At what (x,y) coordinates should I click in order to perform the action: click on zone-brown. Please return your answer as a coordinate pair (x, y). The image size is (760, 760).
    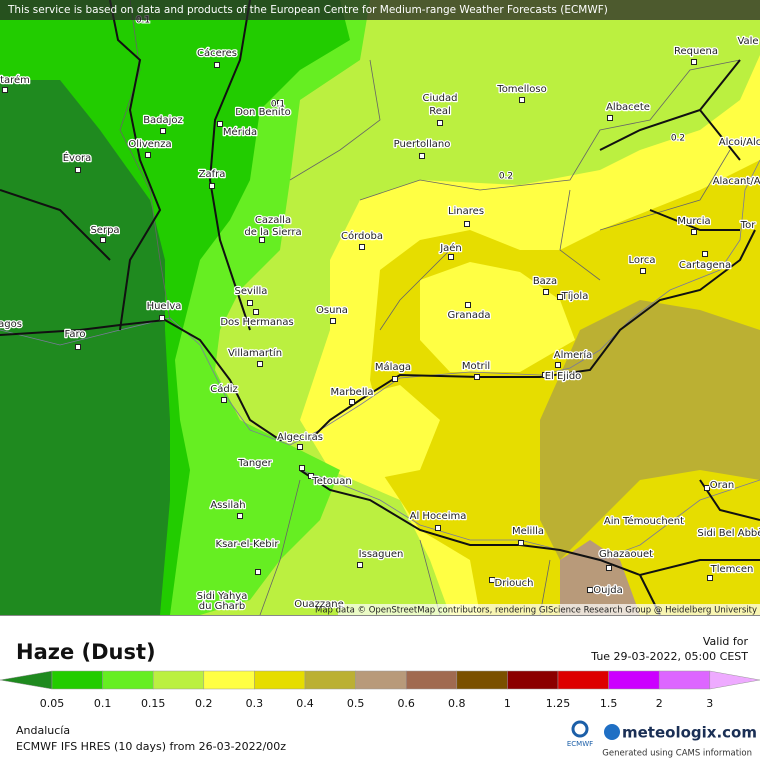
    Looking at the image, I should click on (600, 577).